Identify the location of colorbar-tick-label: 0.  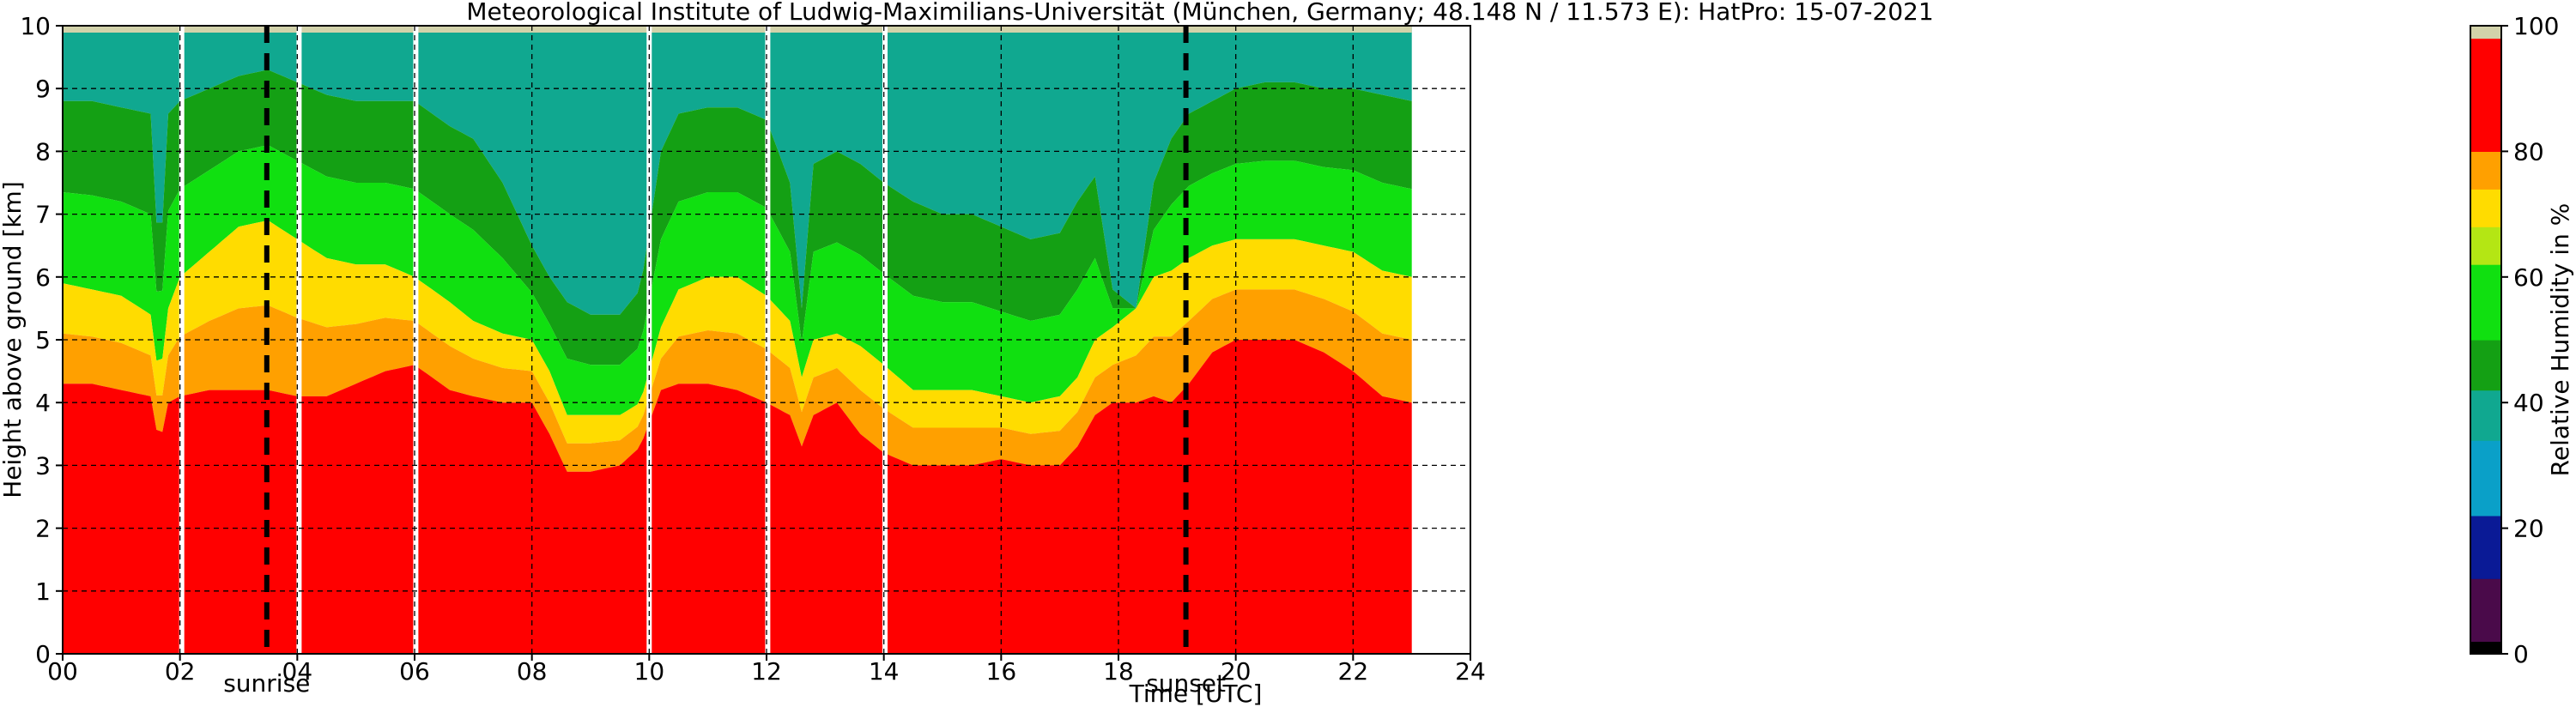
(2521, 654).